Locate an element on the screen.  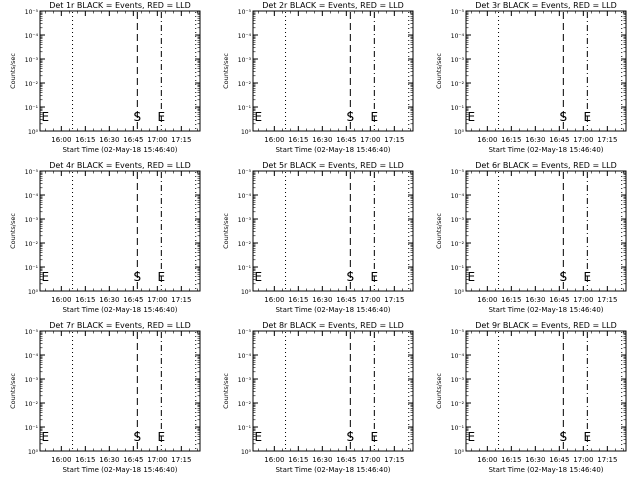
panel-title: Det 6r BLACK = Events, RED = LLD is located at coordinates (546, 165).